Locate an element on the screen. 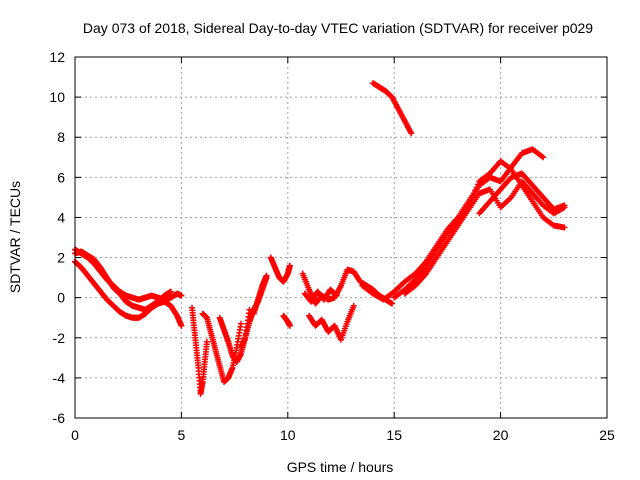 Image resolution: width=640 pixels, height=480 pixels. series-track-j is located at coordinates (286, 320).